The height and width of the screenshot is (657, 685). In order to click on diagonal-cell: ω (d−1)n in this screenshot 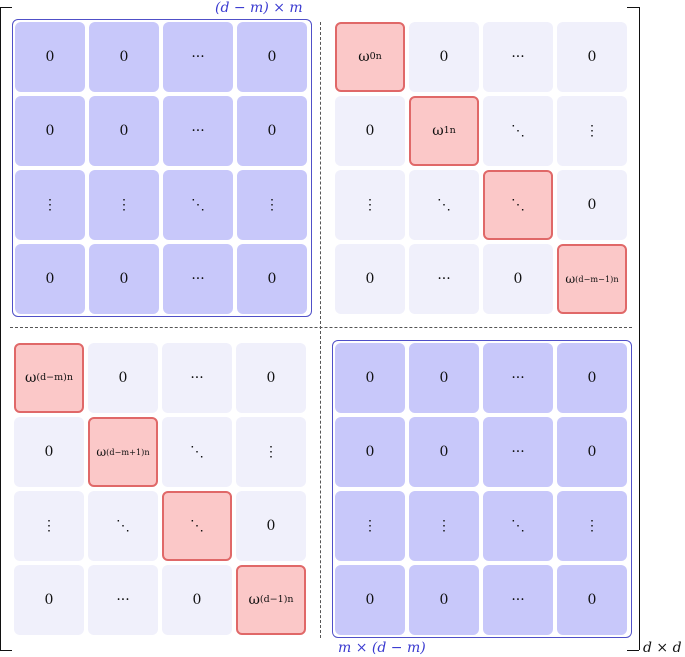, I will do `click(271, 600)`.